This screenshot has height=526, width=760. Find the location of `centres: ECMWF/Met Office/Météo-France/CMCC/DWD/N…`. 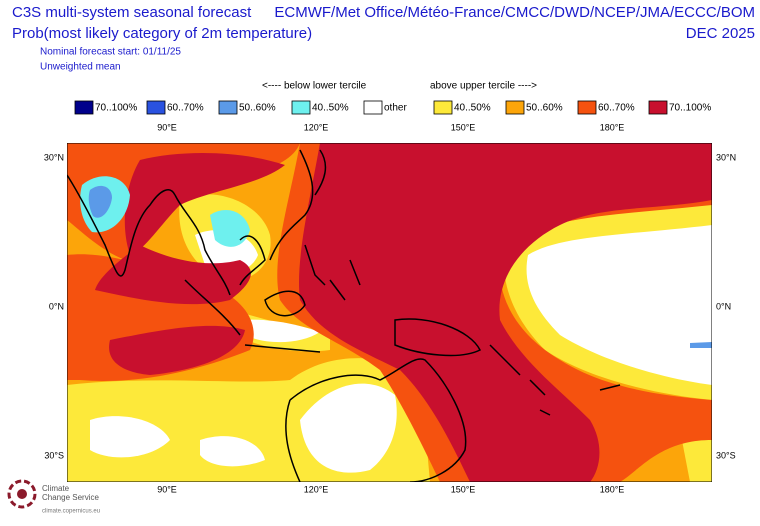

centres: ECMWF/Met Office/Météo-France/CMCC/DWD/N… is located at coordinates (514, 12).